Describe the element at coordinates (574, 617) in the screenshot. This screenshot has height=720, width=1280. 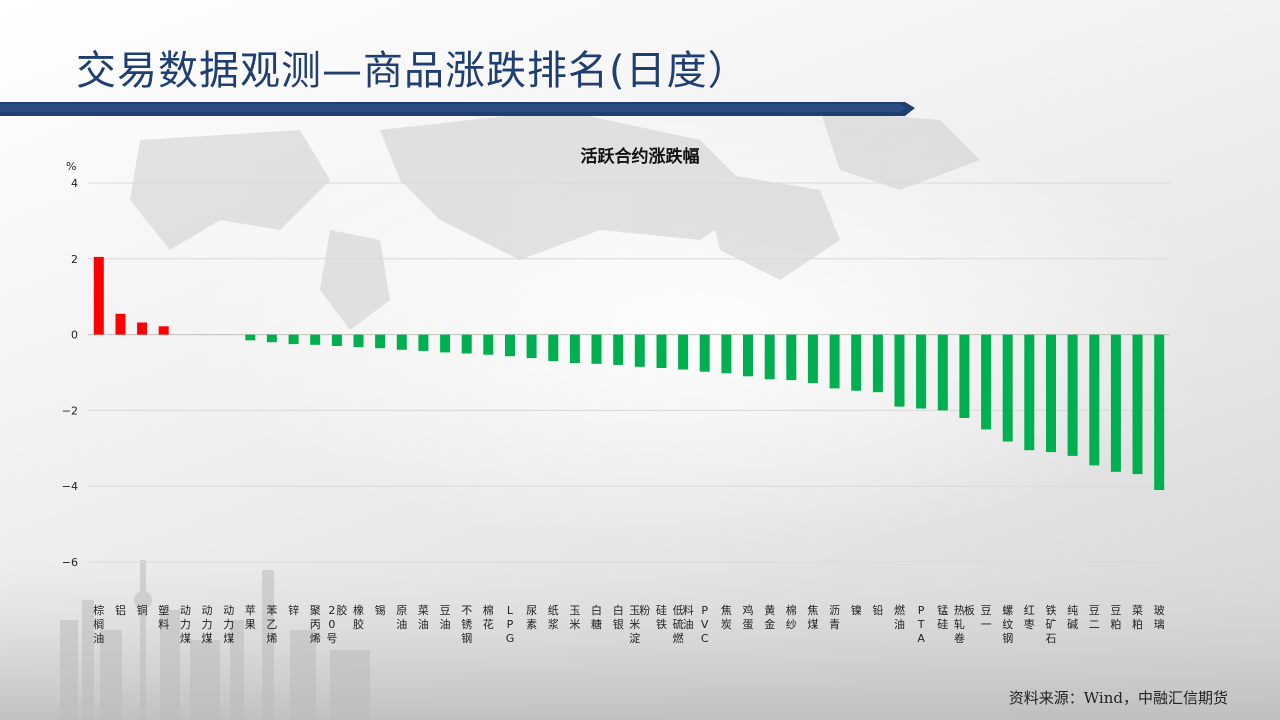
I see `x-tick-label: 玉米` at that location.